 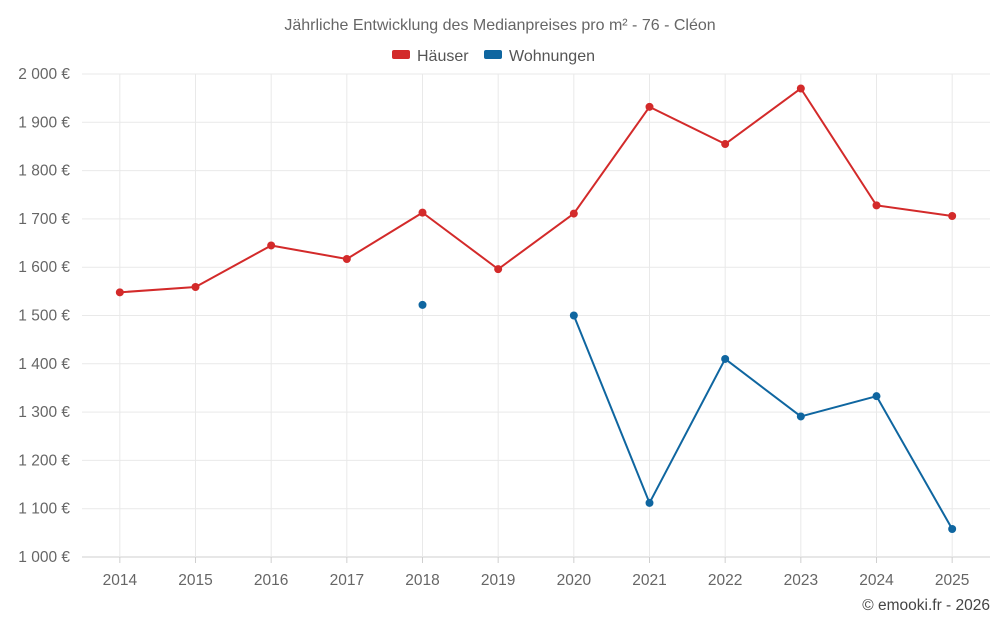 I want to click on x-tick-label: 2016, so click(x=271, y=580).